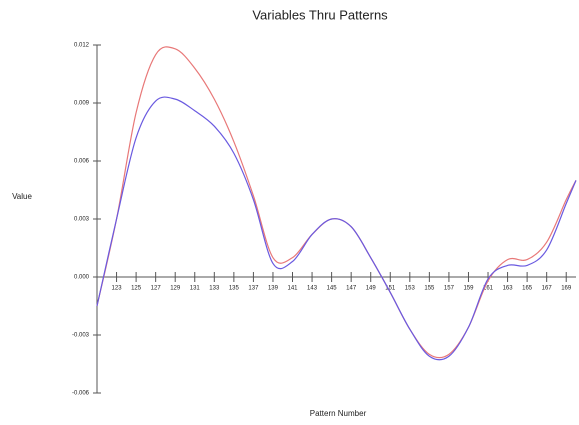 The height and width of the screenshot is (425, 579). I want to click on y-tick-label: 0.006, so click(82, 162).